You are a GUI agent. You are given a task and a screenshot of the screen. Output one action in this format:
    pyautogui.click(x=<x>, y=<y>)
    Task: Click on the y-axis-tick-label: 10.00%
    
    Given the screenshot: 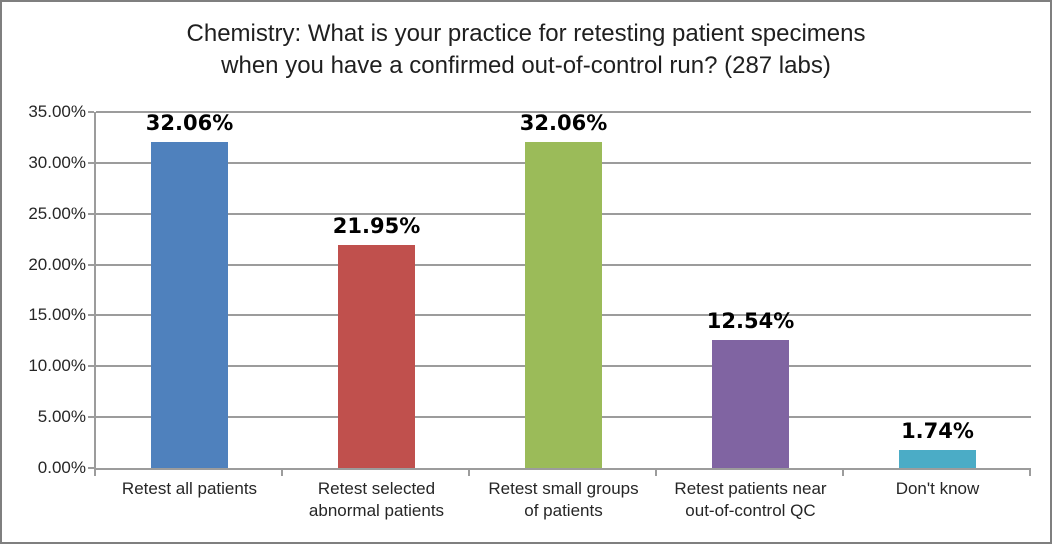 What is the action you would take?
    pyautogui.click(x=57, y=366)
    